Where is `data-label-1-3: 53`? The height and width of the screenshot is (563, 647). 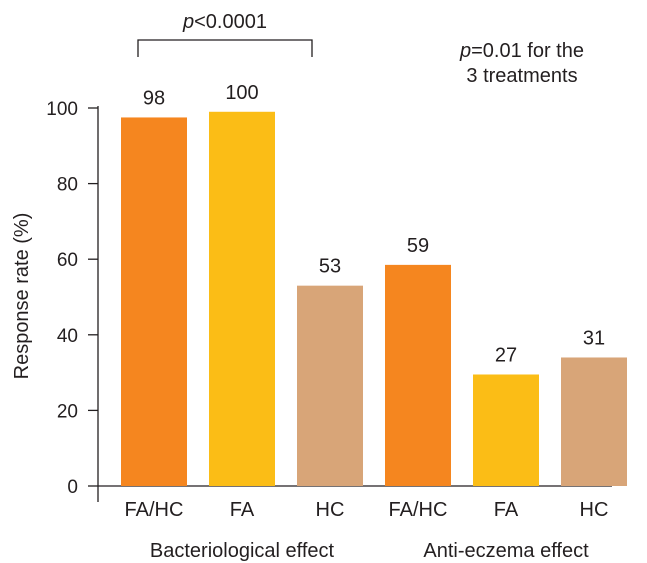
data-label-1-3: 53 is located at coordinates (330, 267).